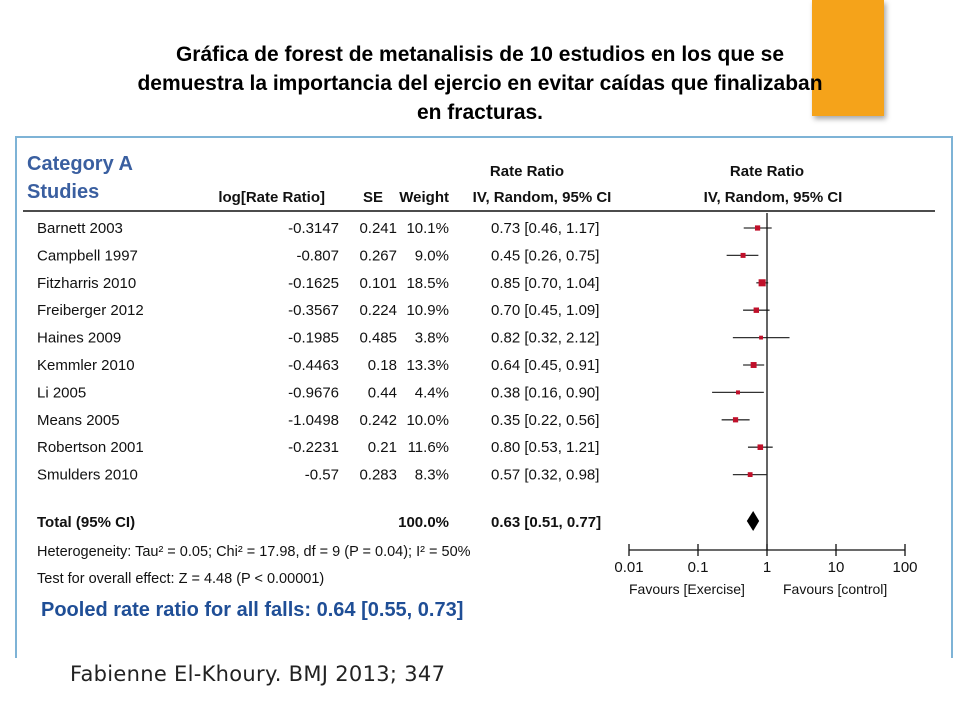 The height and width of the screenshot is (720, 960). I want to click on col-header-rr-group: Rate Ratio, so click(527, 171).